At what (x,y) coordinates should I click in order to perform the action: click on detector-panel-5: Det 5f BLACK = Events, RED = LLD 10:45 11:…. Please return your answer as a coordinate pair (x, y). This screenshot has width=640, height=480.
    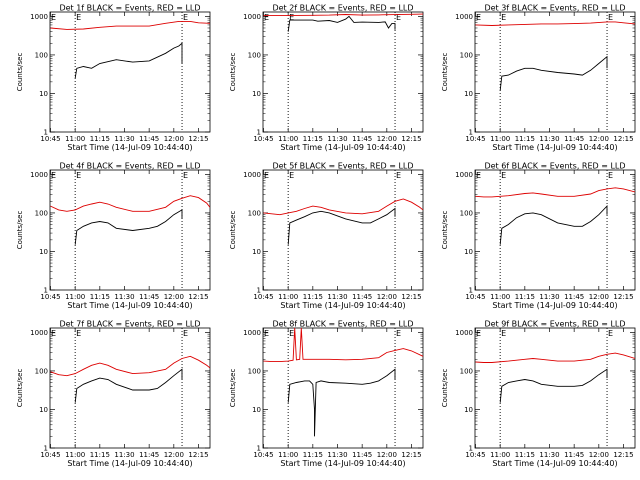
    Looking at the image, I should click on (326, 236).